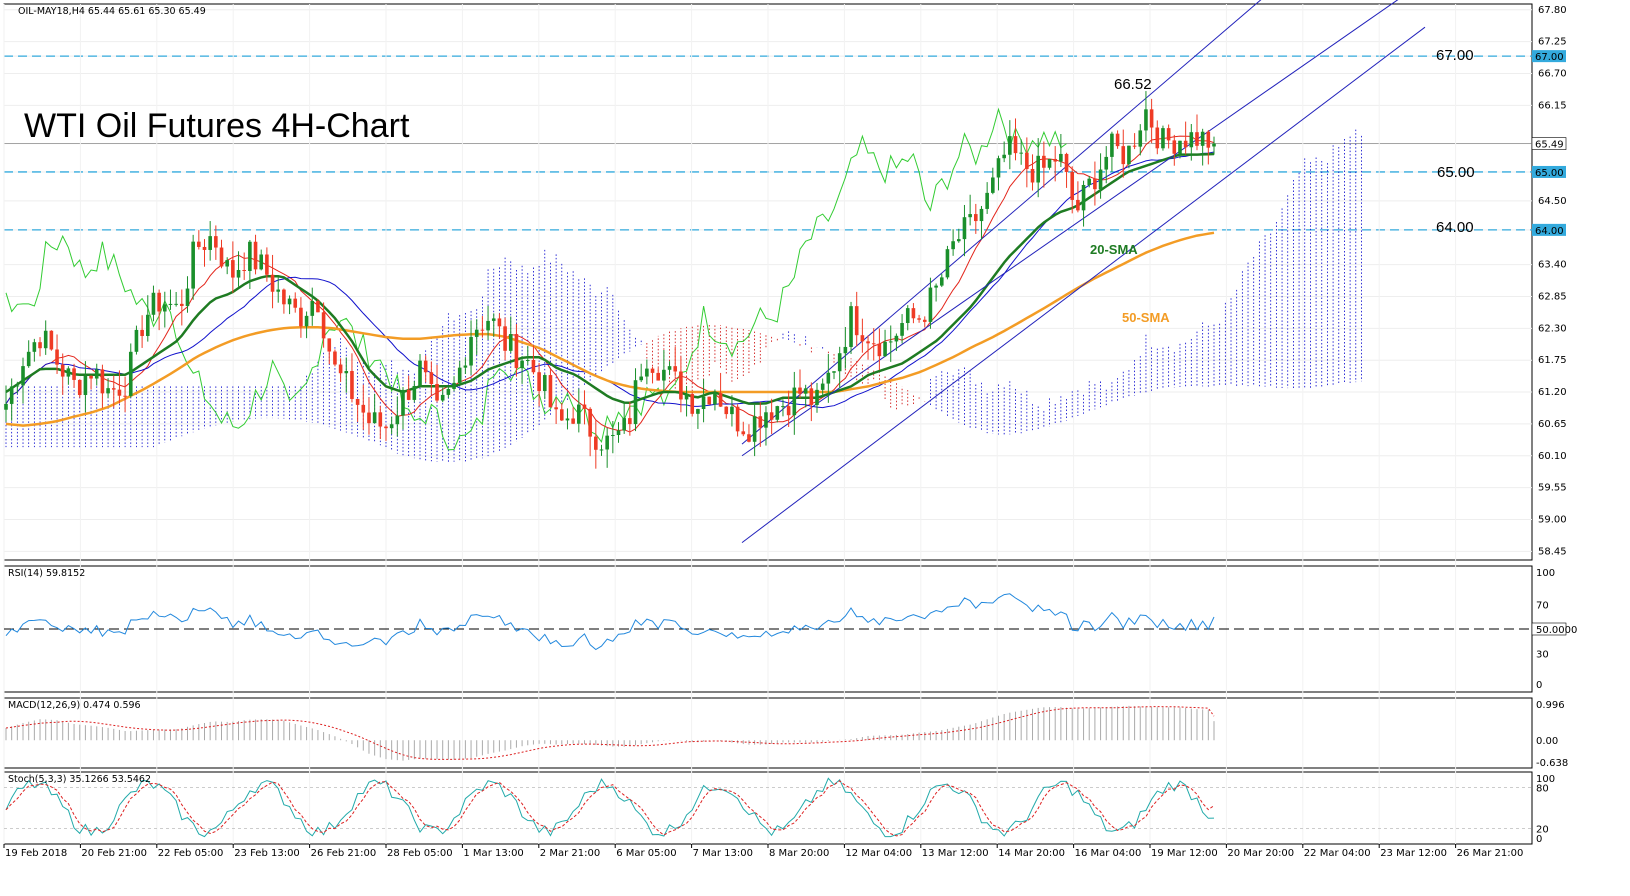  Describe the element at coordinates (344, 853) in the screenshot. I see `time-tick-label: 26 Feb 21:00` at that location.